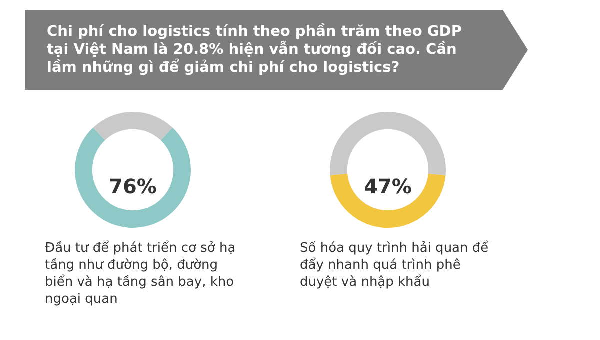 This screenshot has width=600, height=340. Describe the element at coordinates (141, 274) in the screenshot. I see `text: Đầu tư để phát triển cơ sở hạ tầng như đường bộ, đường biển và hạ tầng sân bay, kho ngoại quan` at that location.